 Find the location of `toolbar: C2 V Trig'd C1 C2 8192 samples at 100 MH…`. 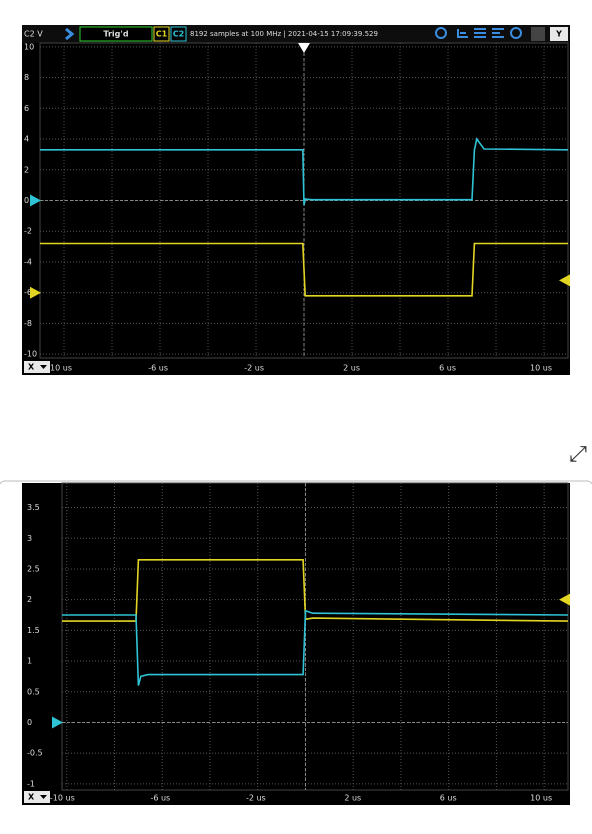

toolbar: C2 V Trig'd C1 C2 8192 samples at 100 MH… is located at coordinates (296, 34).